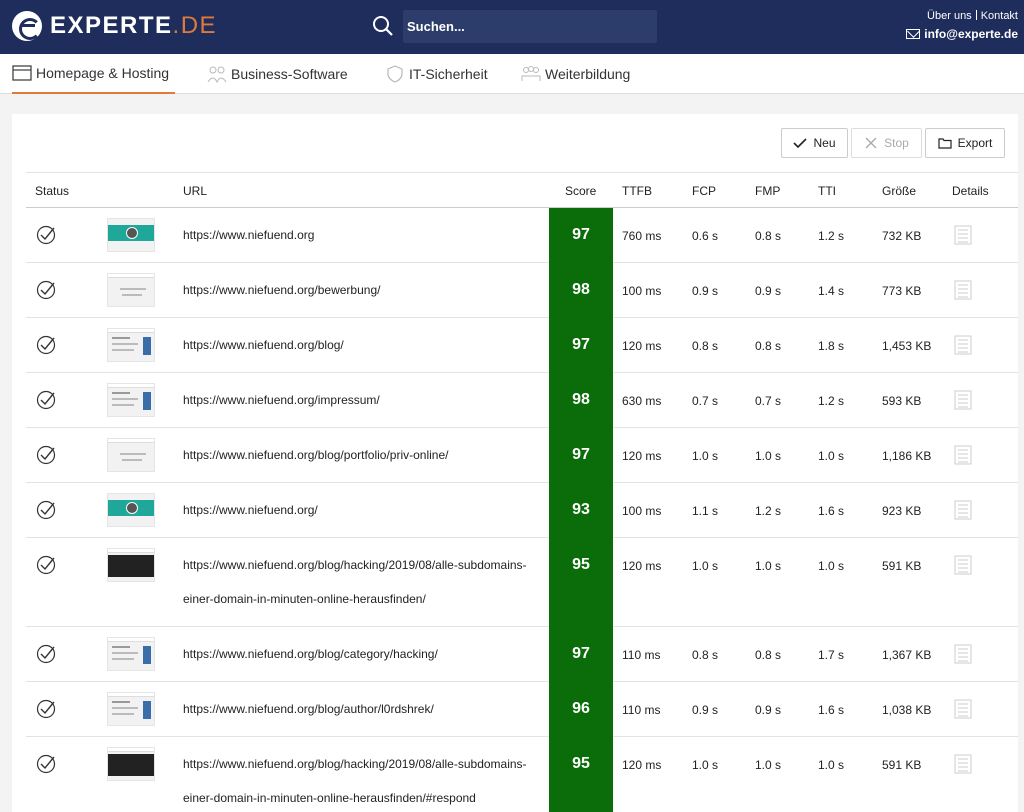  Describe the element at coordinates (363, 510) in the screenshot. I see `page-url: https://www.niefuend.org/` at that location.